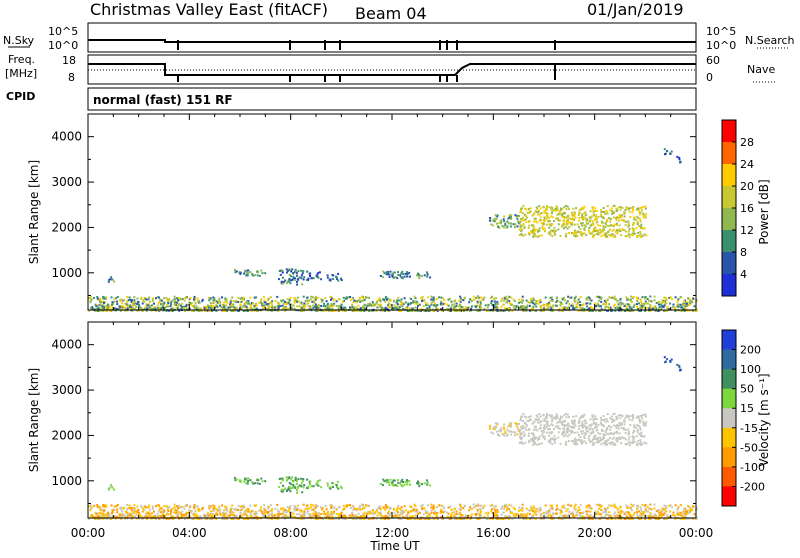 This screenshot has height=558, width=800. Describe the element at coordinates (19, 40) in the screenshot. I see `nsky-label: N.Sky` at that location.